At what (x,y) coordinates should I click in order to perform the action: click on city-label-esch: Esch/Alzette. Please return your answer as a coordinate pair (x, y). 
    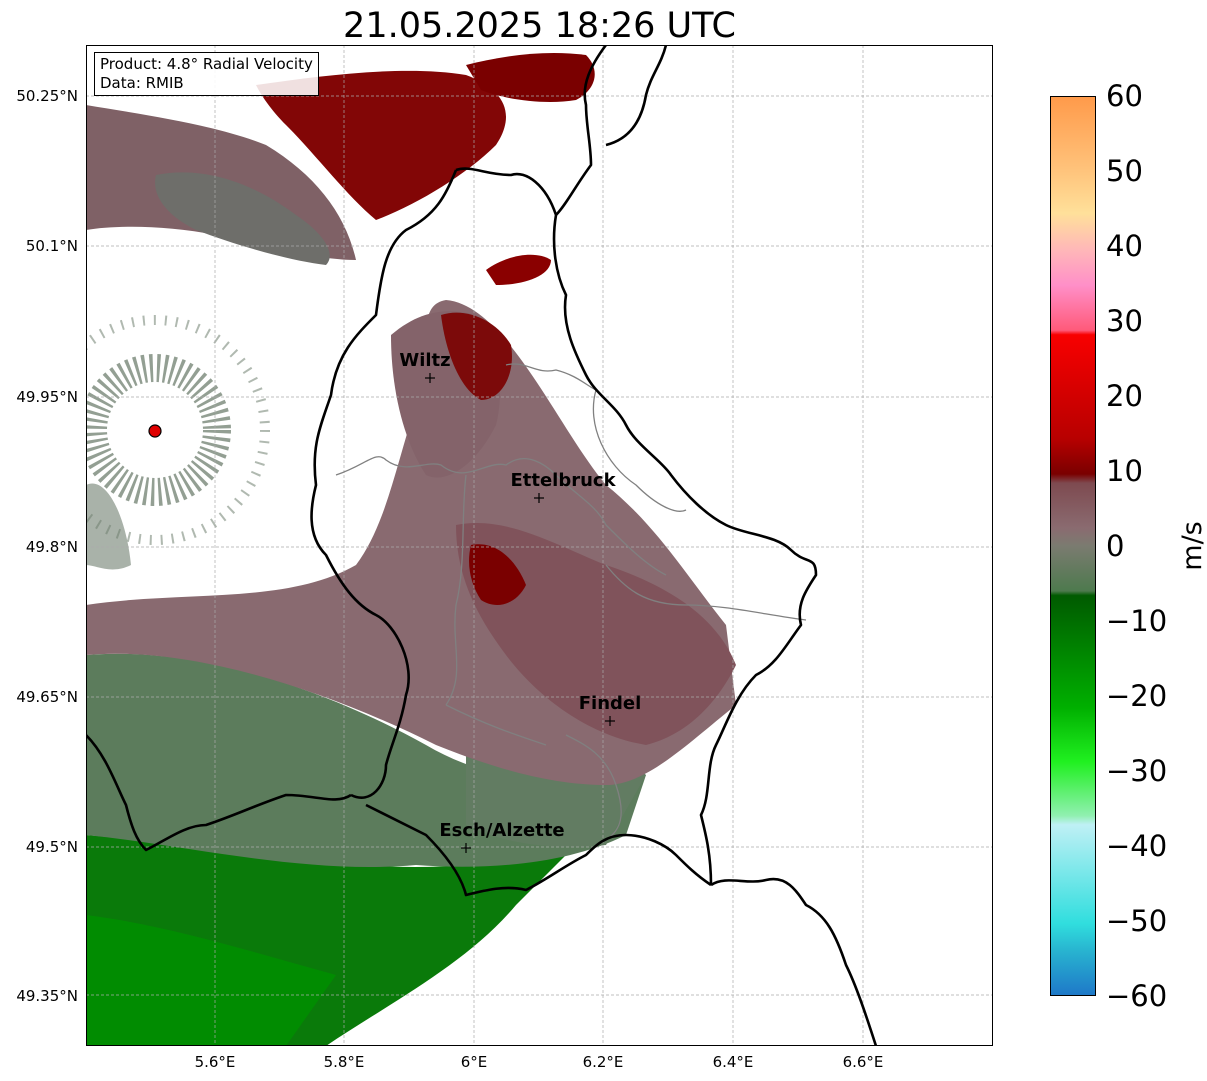
    Looking at the image, I should click on (502, 830).